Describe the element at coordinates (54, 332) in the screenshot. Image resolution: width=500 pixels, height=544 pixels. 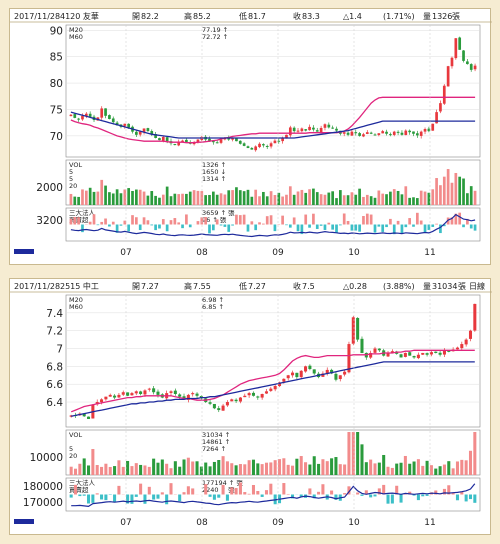
I see `price-tick-label: 7.2` at that location.